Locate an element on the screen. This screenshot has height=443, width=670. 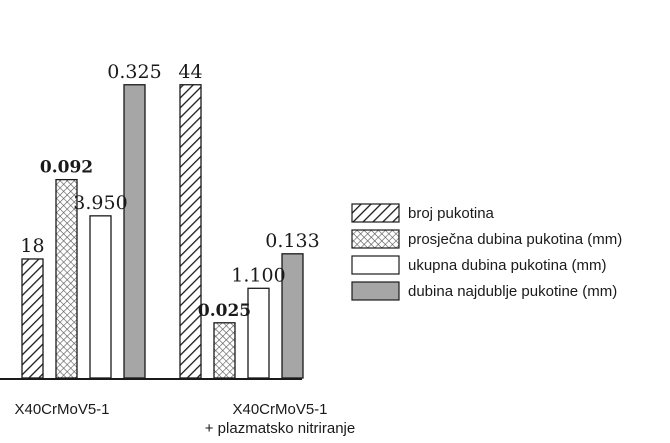
legend-label-3: ukupna dubina pukotina (mm) is located at coordinates (507, 265).